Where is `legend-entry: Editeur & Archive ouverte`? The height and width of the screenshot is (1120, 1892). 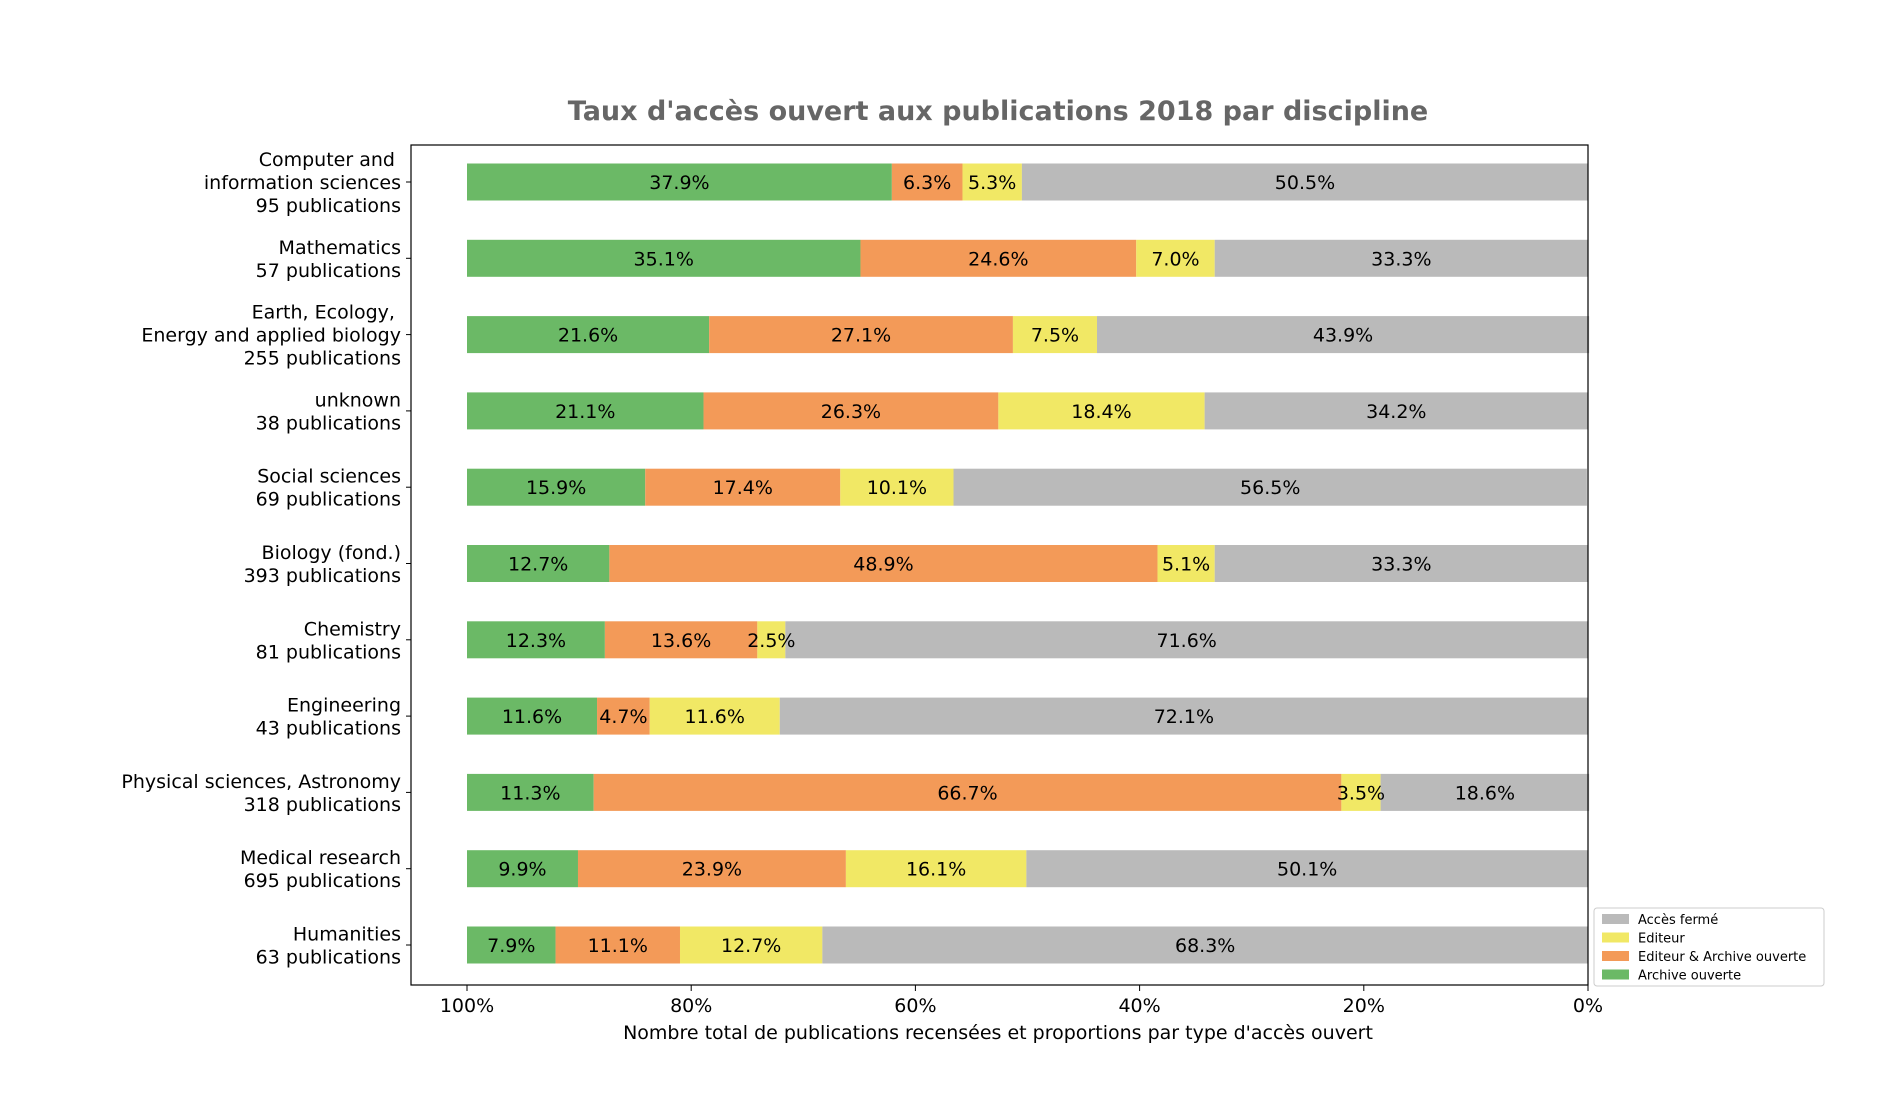
legend-entry: Editeur & Archive ouverte is located at coordinates (1722, 957).